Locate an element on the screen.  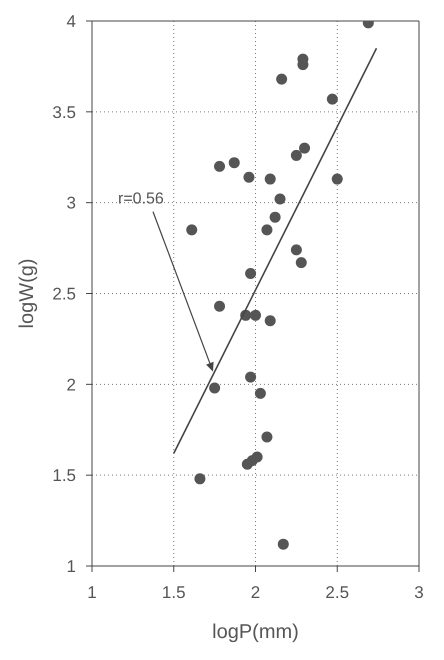
x-tick-label: 1 is located at coordinates (92, 592).